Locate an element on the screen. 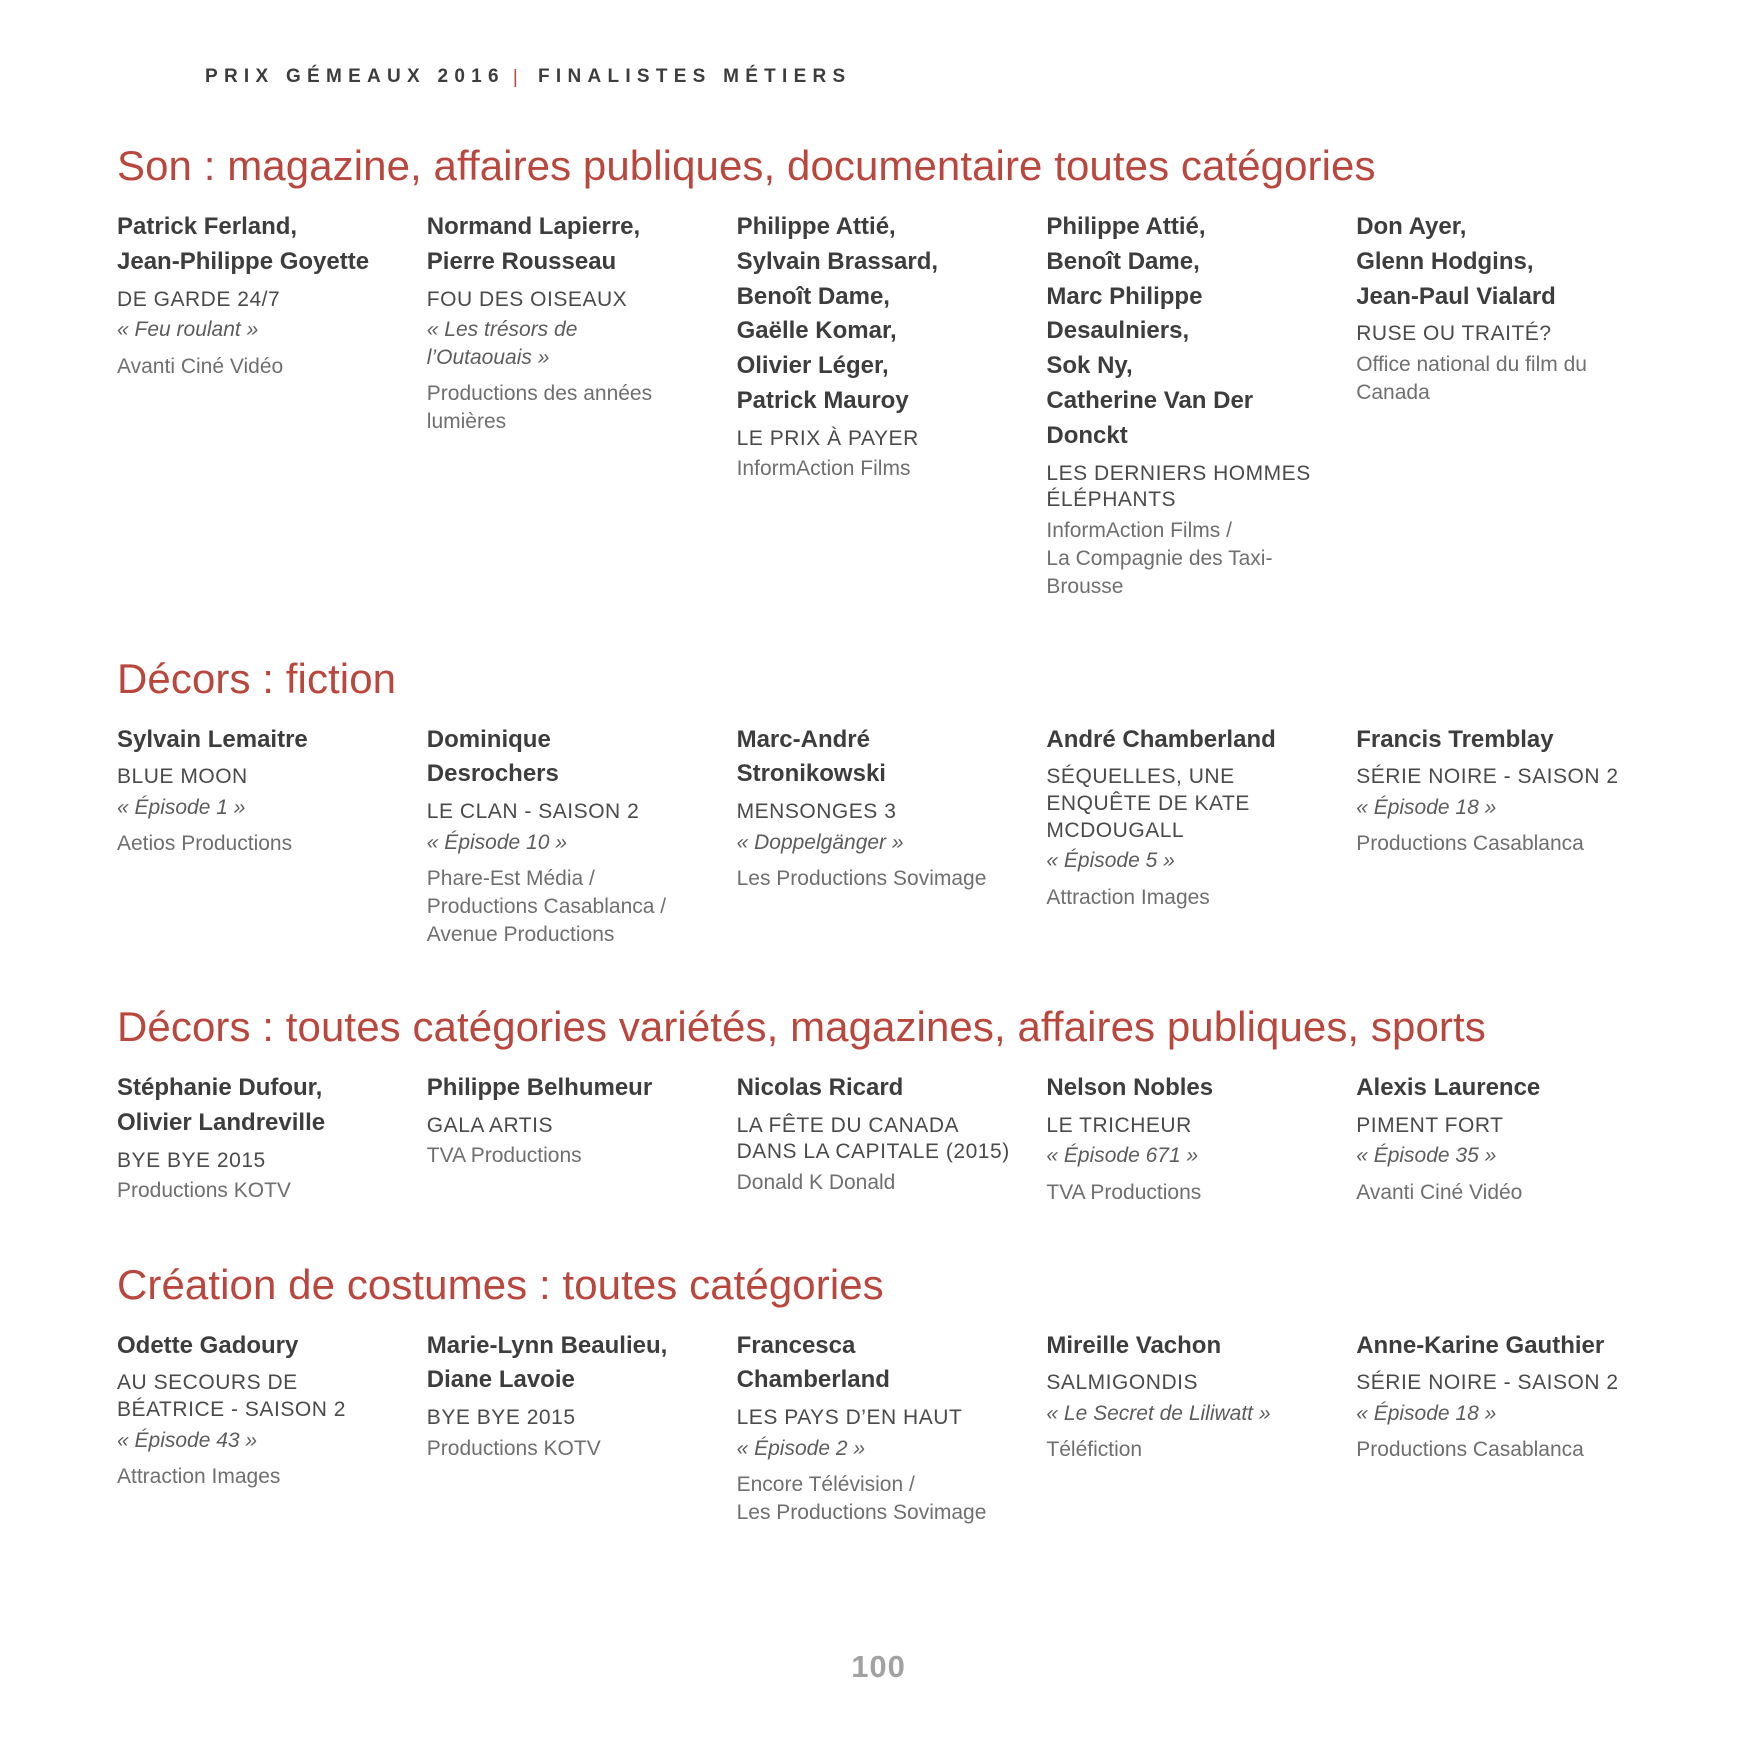  finalist-names: André Chamberland is located at coordinates (1161, 739).